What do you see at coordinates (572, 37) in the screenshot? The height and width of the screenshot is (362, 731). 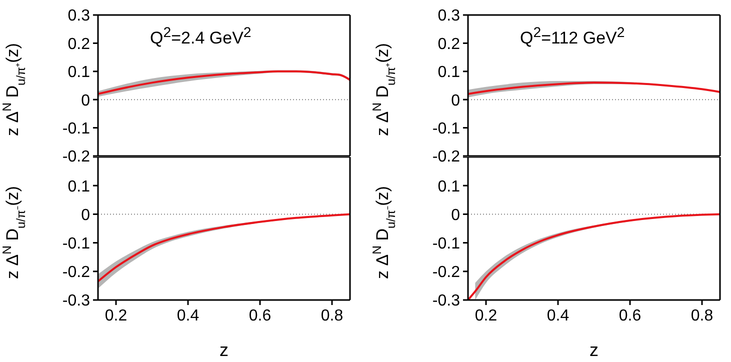 I see `annotation: Q$^{2}$=112 GeV$^{2}$` at bounding box center [572, 37].